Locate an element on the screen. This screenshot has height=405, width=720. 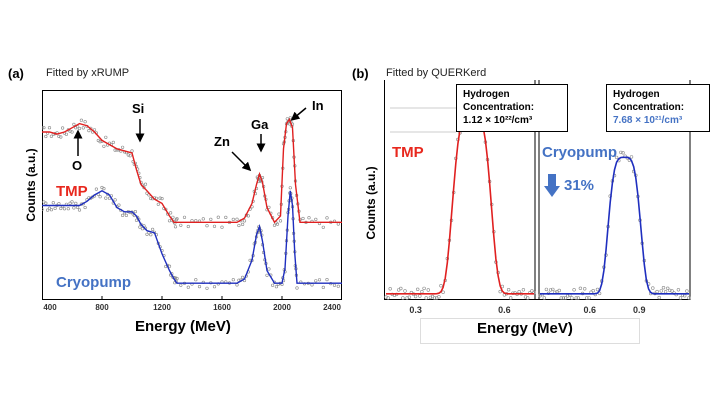
panel-a-label: (a) is located at coordinates (16, 73).